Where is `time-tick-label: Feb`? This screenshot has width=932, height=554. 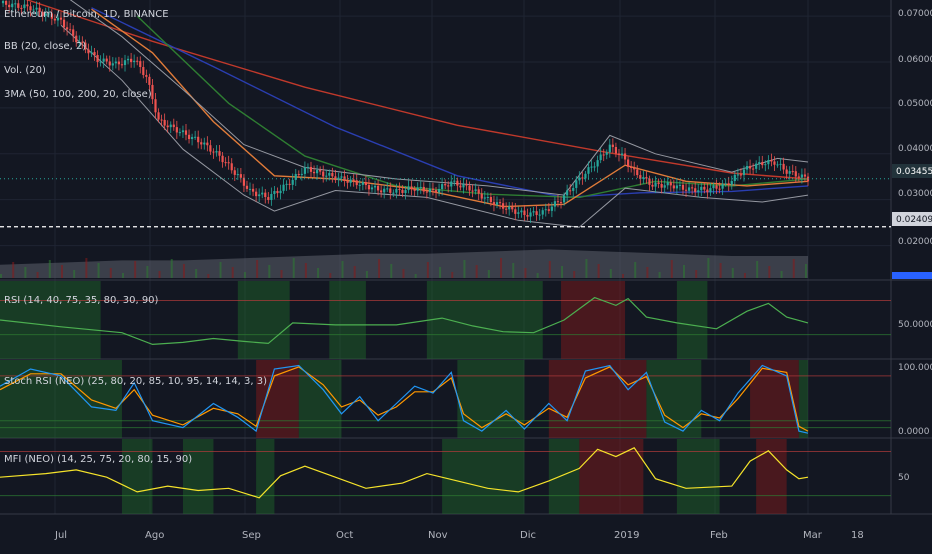
time-tick-label: Feb is located at coordinates (719, 535).